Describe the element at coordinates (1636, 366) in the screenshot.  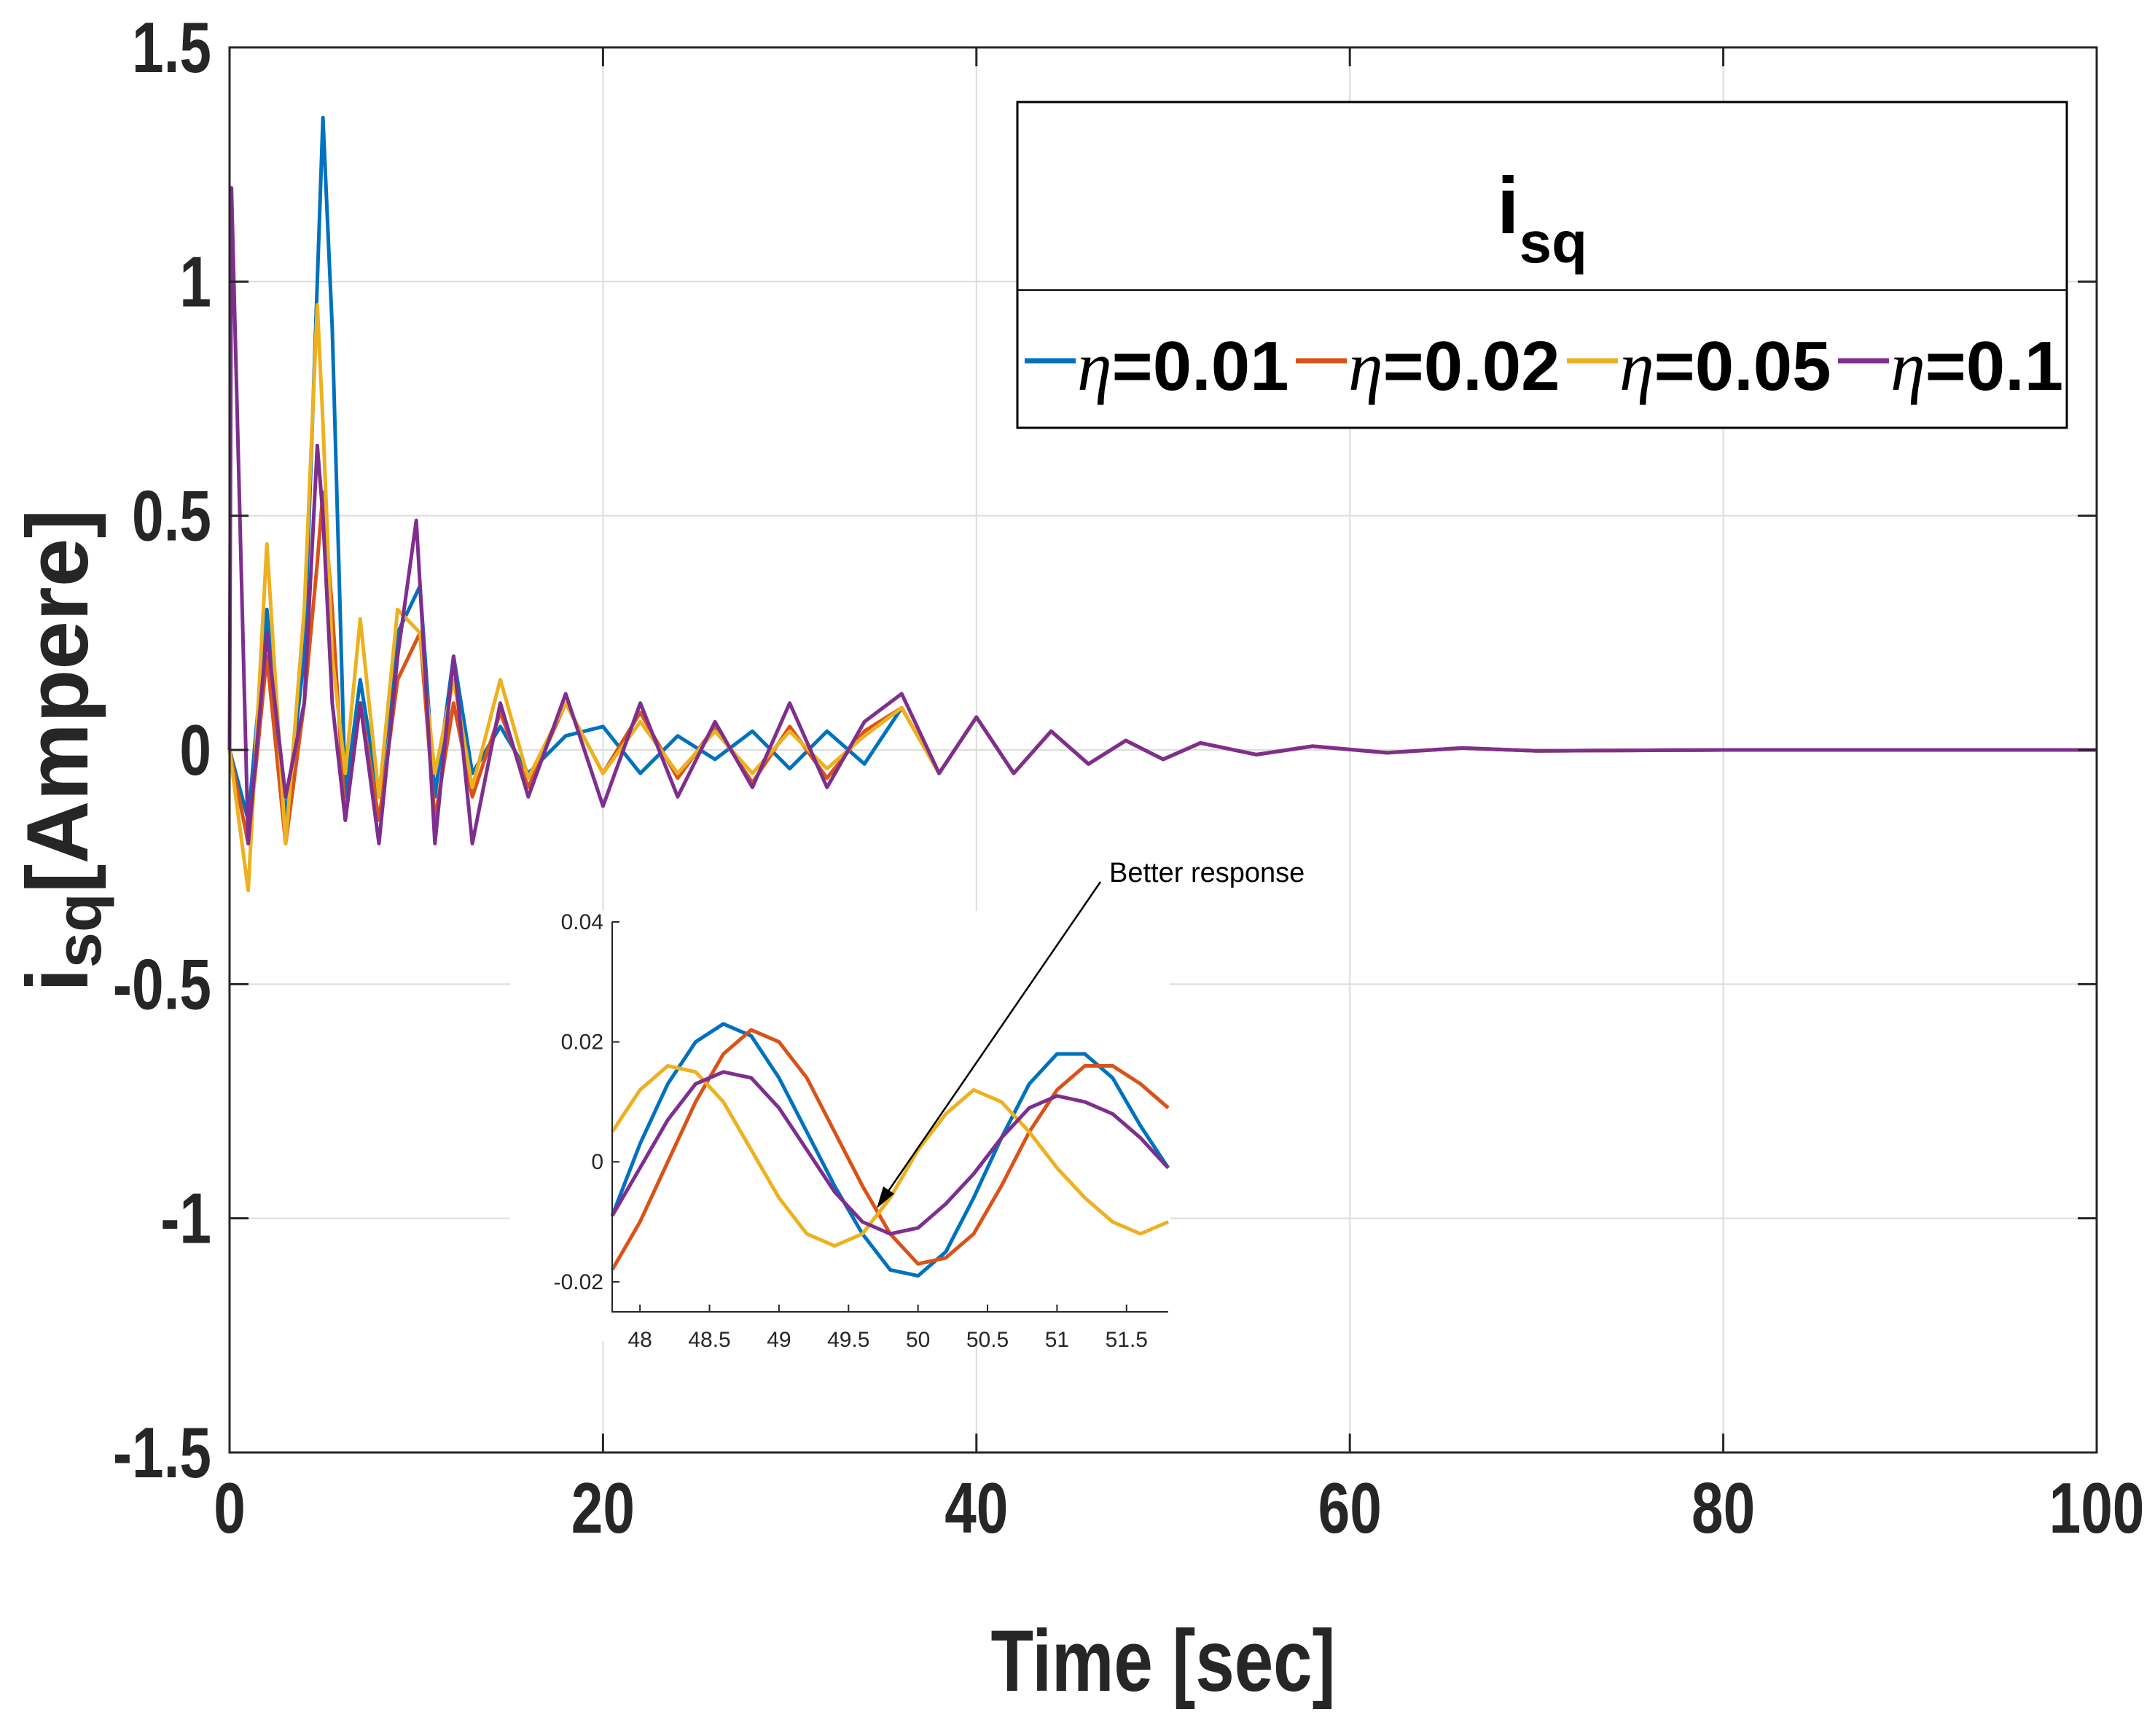
I see `legend-entry-symbol-3: η` at that location.